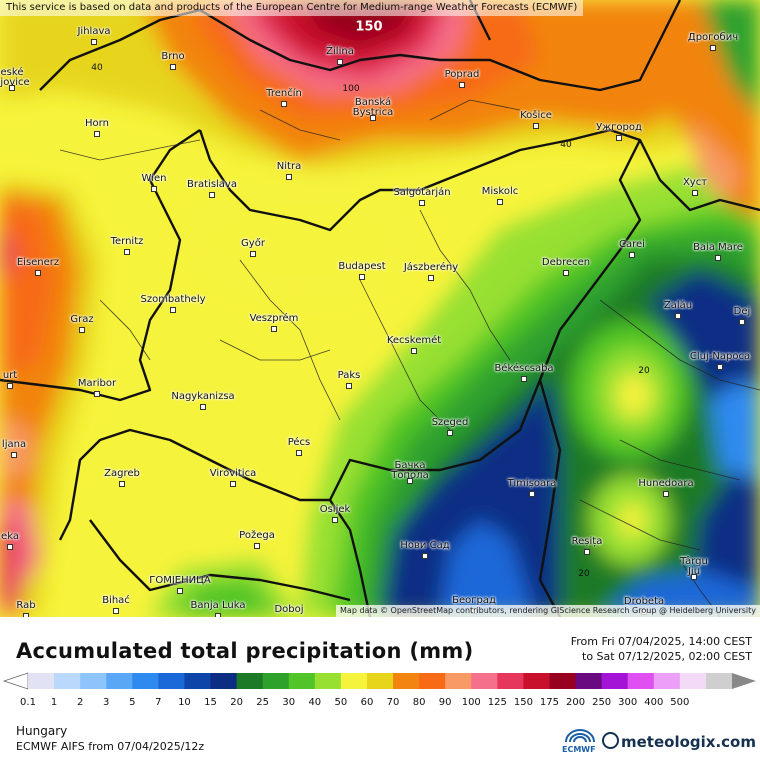 This screenshot has width=760, height=760. What do you see at coordinates (28, 702) in the screenshot?
I see `color-scale-tick-label: 0.1` at bounding box center [28, 702].